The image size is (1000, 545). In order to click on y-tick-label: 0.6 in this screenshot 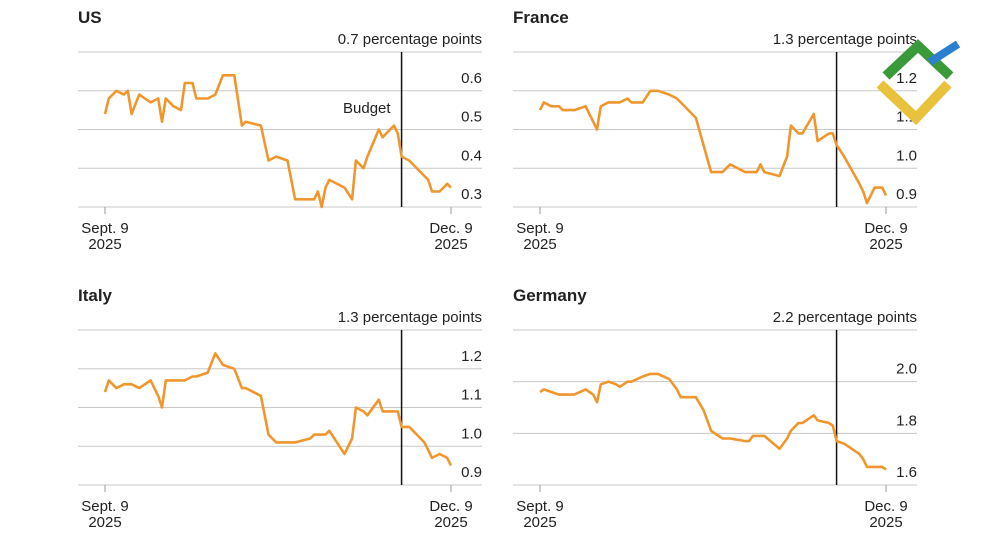, I will do `click(471, 78)`.